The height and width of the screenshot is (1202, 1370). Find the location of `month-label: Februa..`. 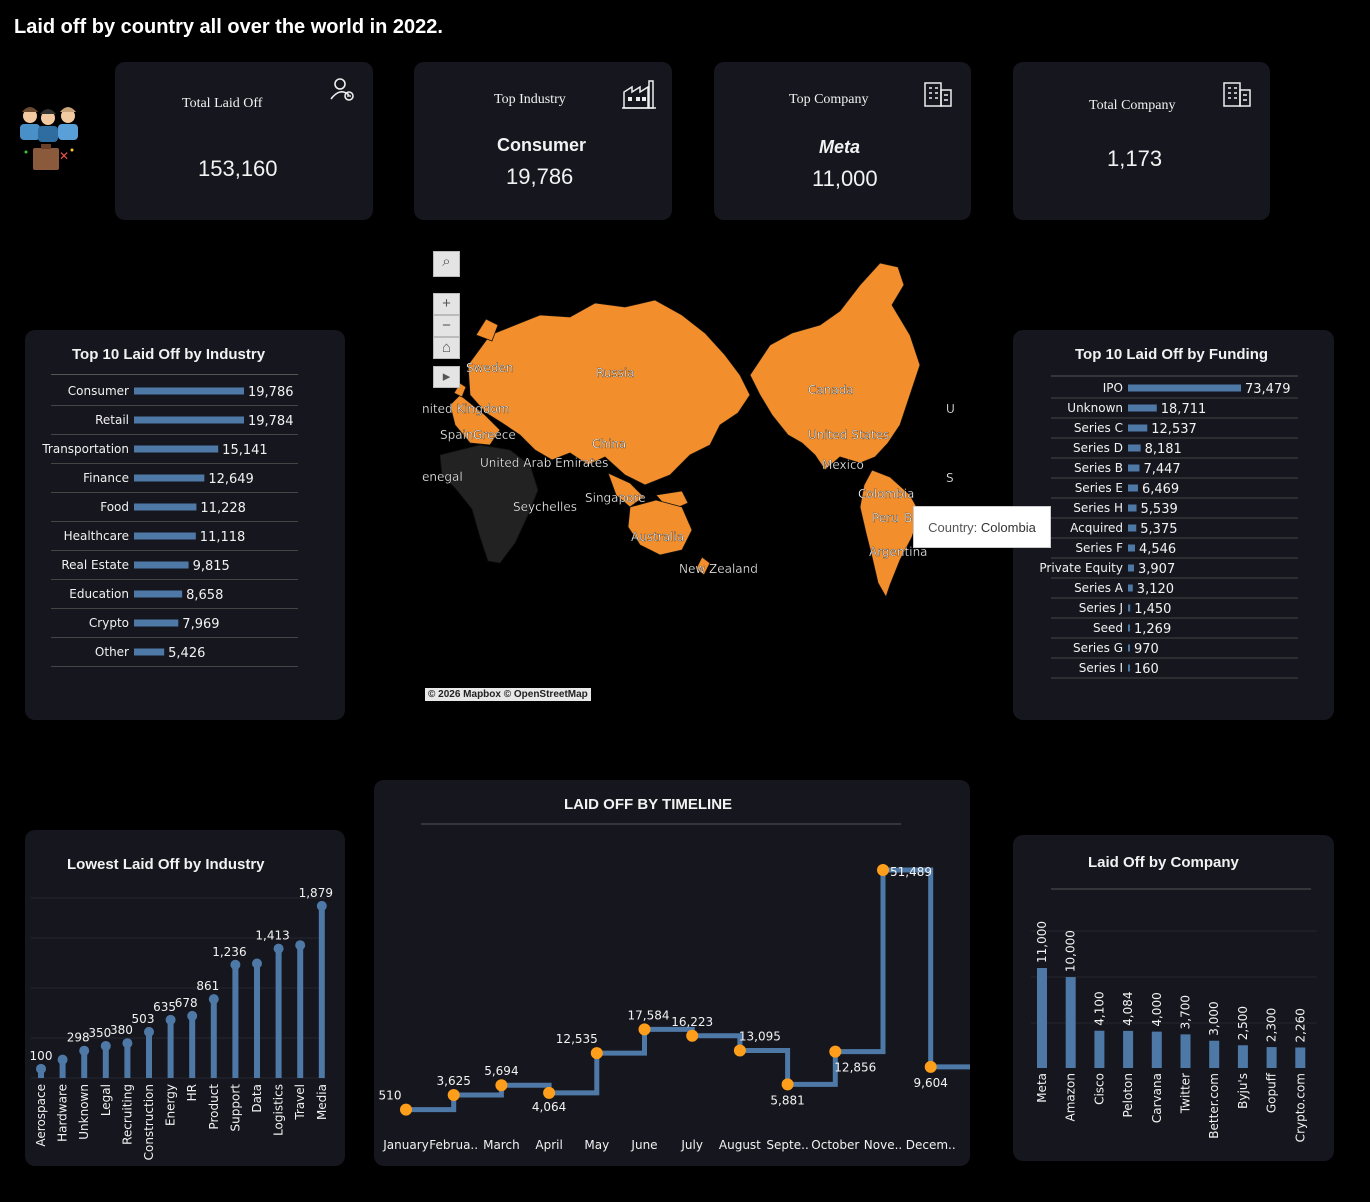

month-label: Februa.. is located at coordinates (453, 1145).